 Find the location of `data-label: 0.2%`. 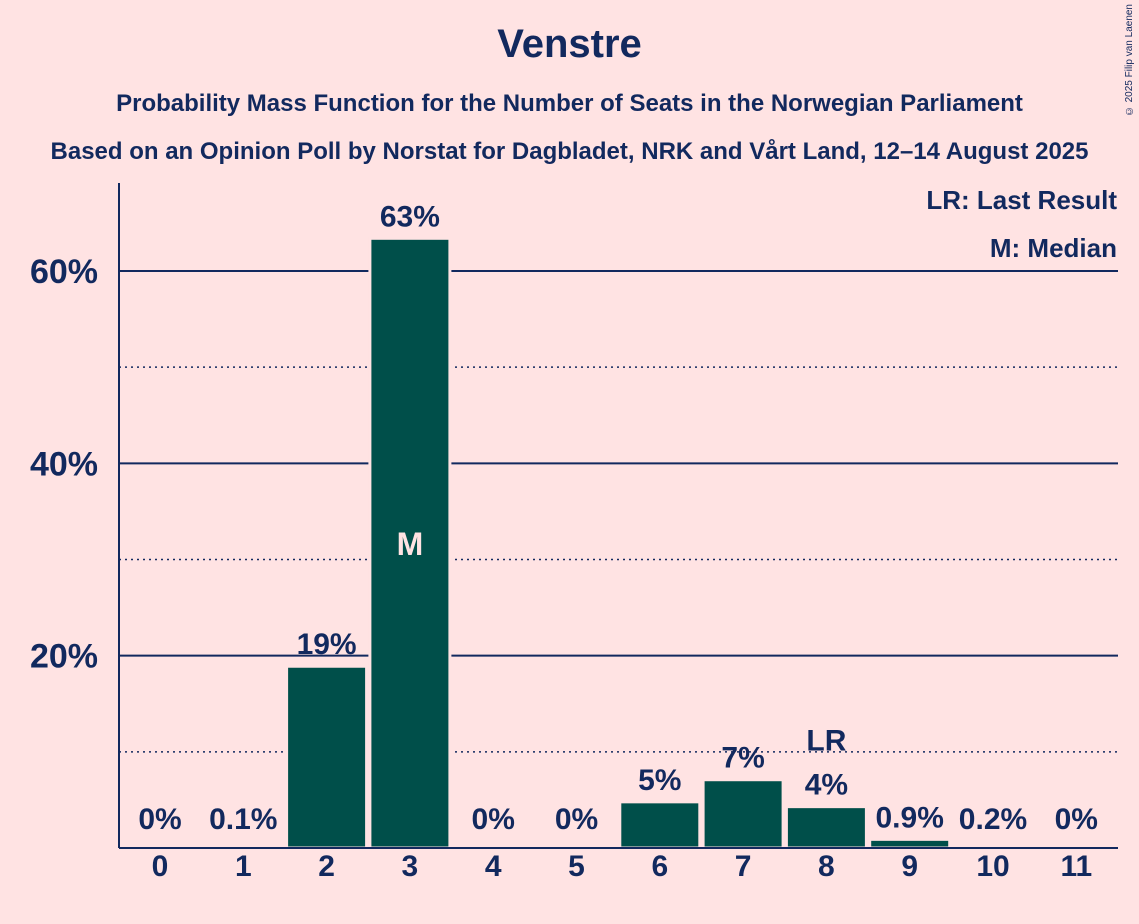

data-label: 0.2% is located at coordinates (993, 819).